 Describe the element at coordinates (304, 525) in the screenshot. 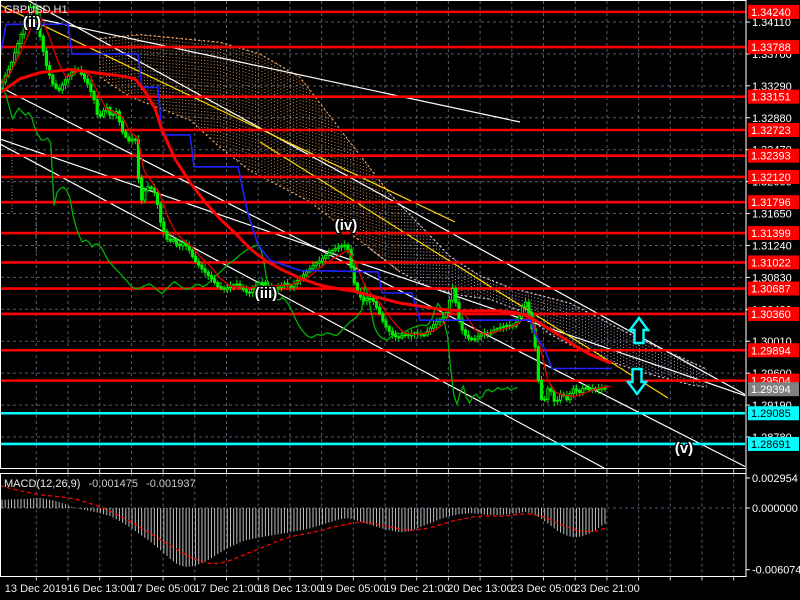

I see `macd-signal-line` at that location.